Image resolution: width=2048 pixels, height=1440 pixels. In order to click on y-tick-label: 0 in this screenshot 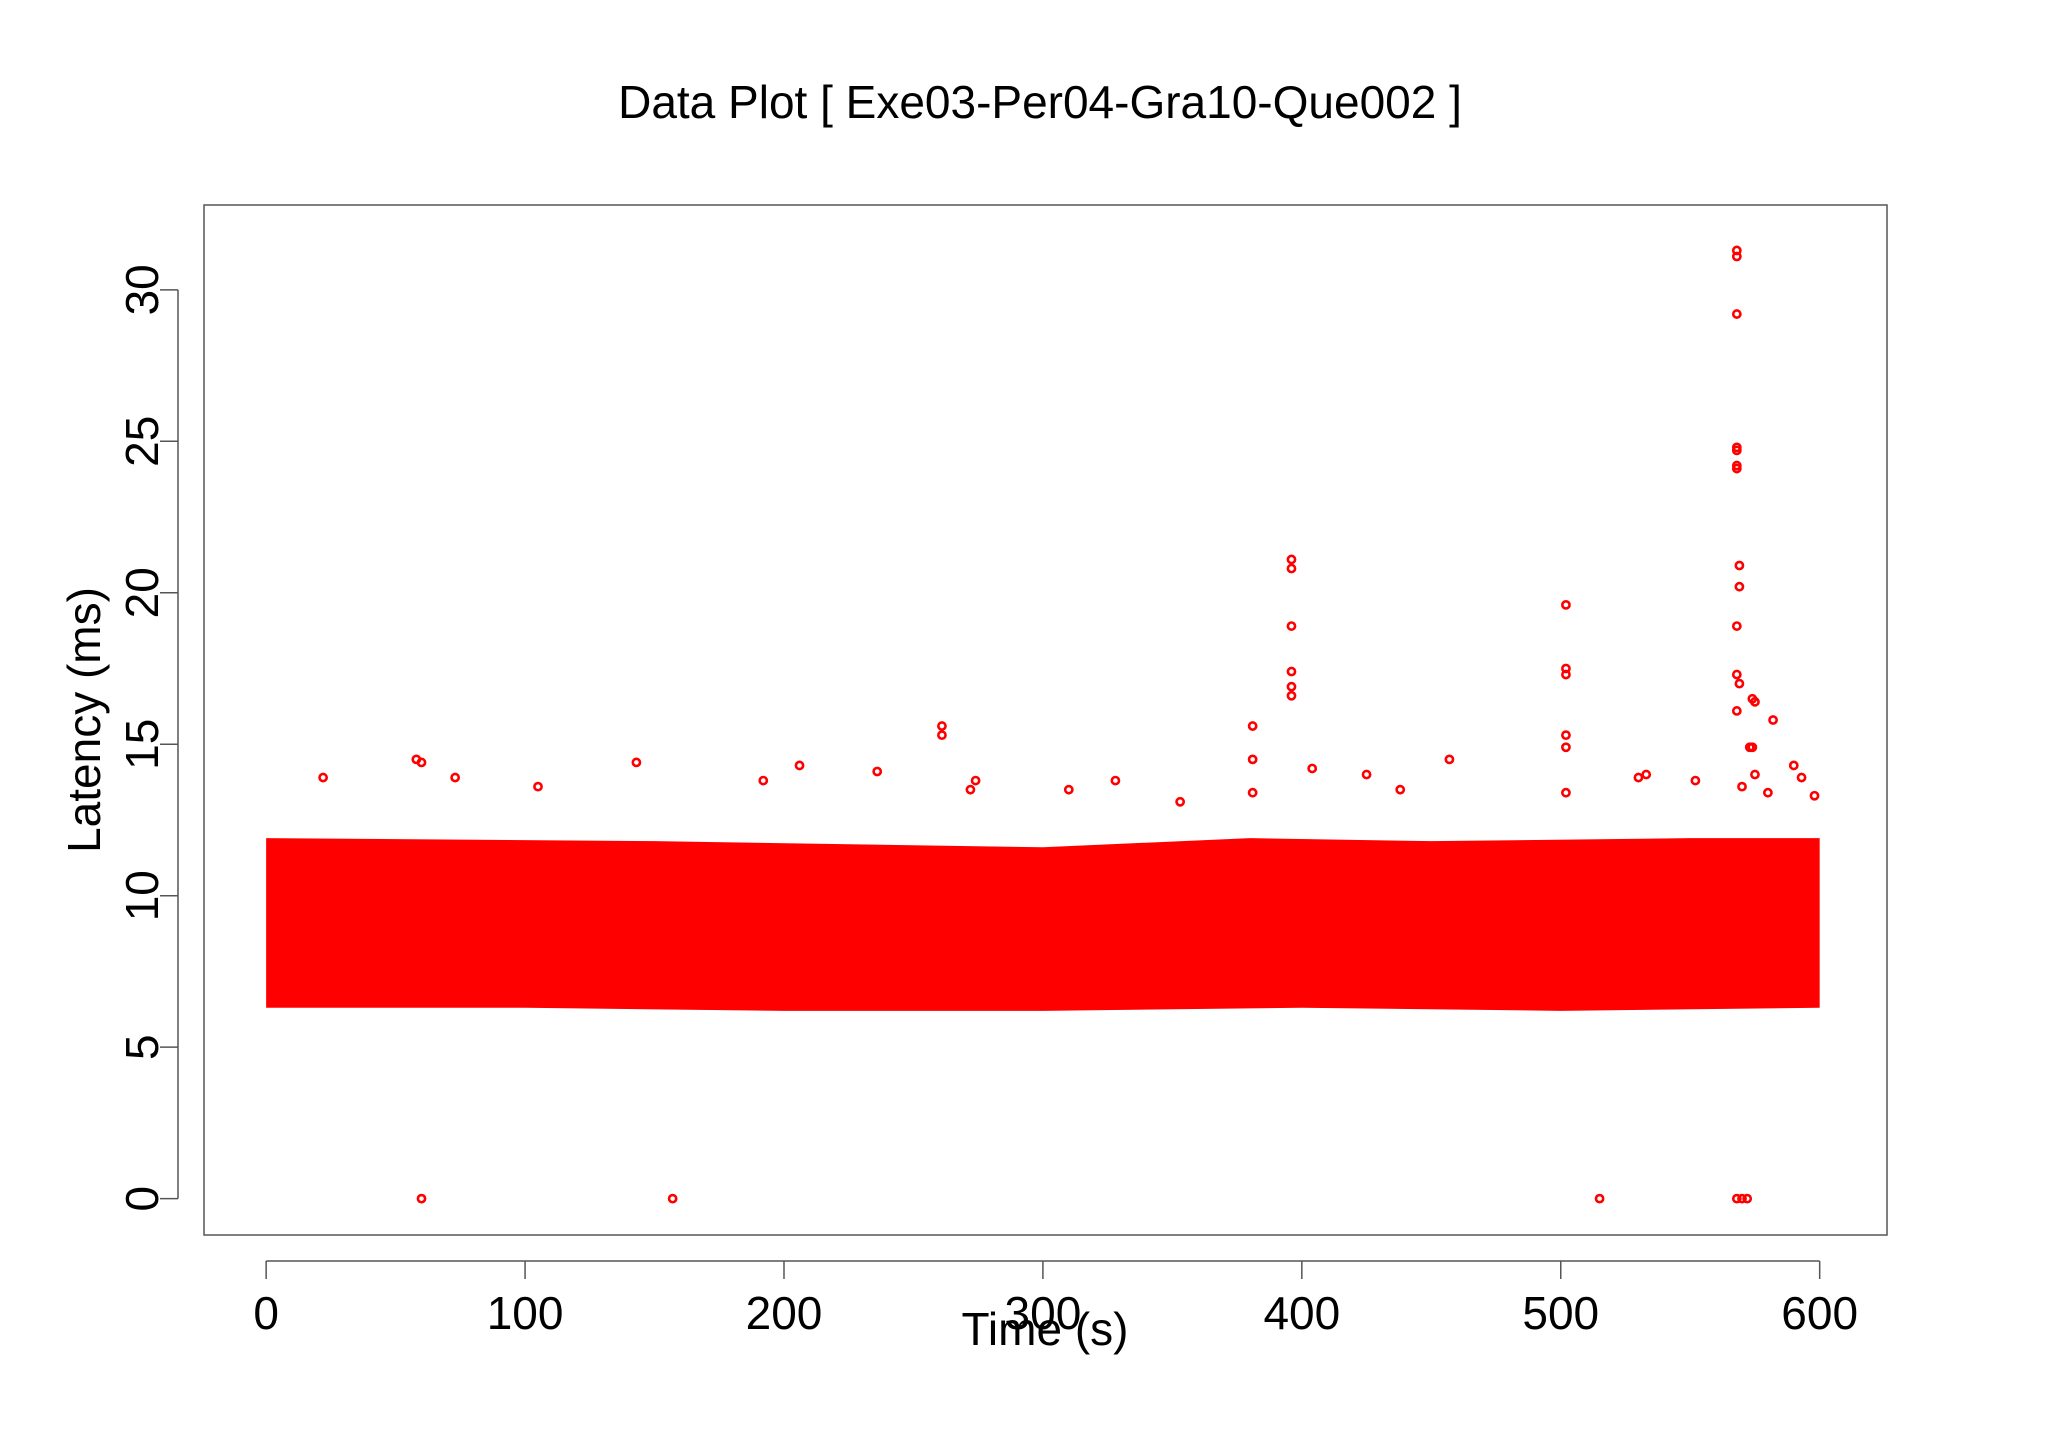, I will do `click(142, 1199)`.